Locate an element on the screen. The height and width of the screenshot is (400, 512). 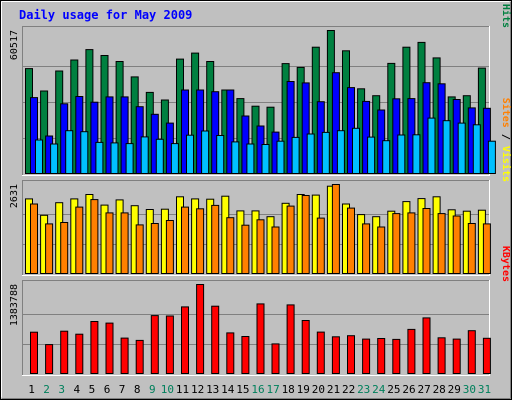
panel-legend-label: Sites / Visits is located at coordinates (506, 140).